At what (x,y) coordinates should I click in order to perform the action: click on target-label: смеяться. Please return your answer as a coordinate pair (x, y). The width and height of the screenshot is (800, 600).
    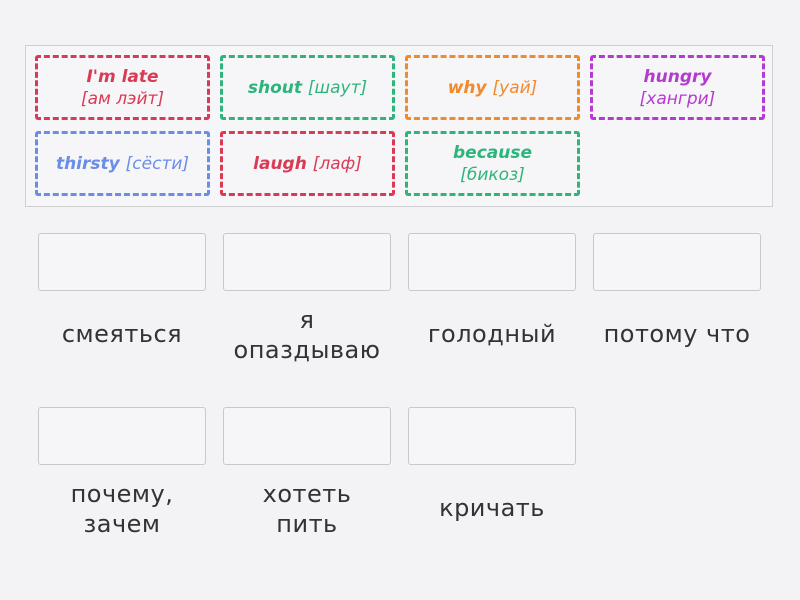
    Looking at the image, I should click on (122, 334).